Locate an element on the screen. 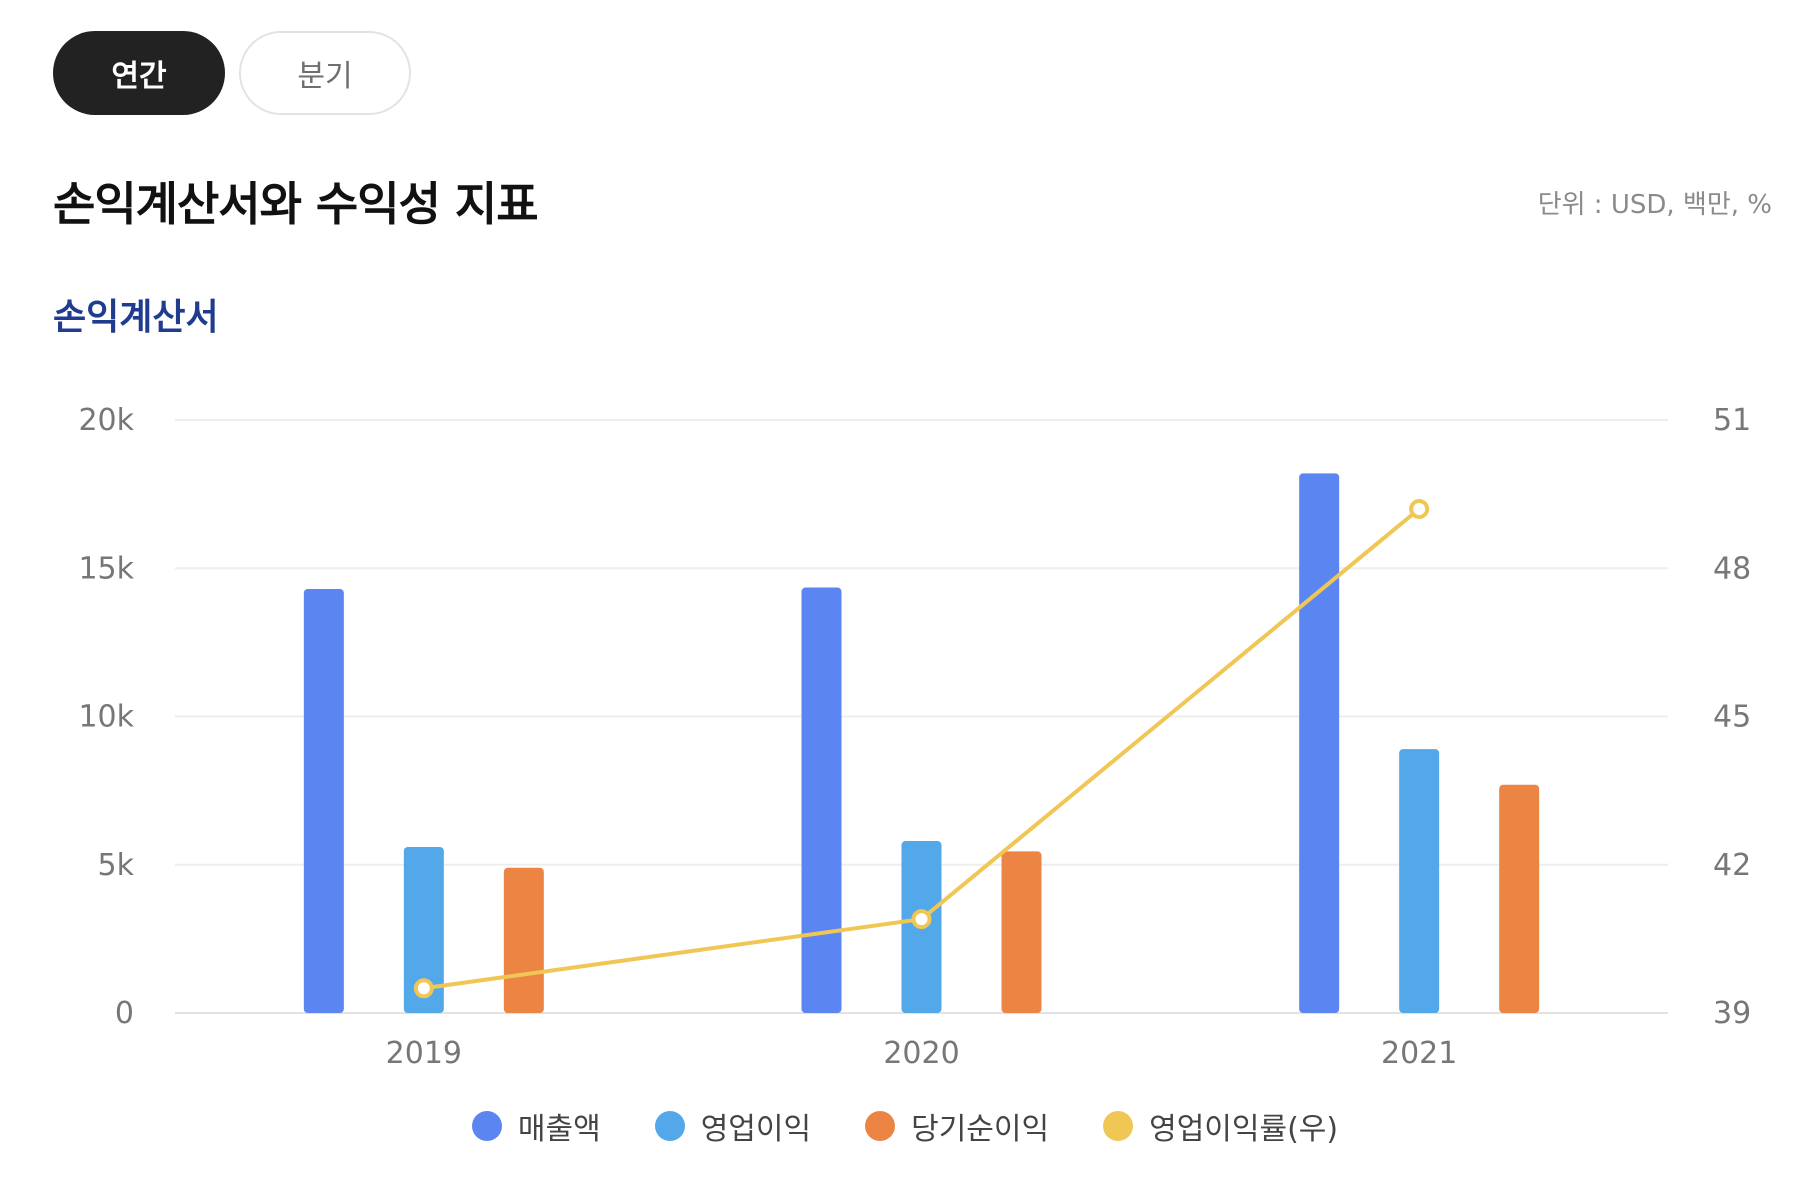  legend-dot-revenue is located at coordinates (486, 1126).